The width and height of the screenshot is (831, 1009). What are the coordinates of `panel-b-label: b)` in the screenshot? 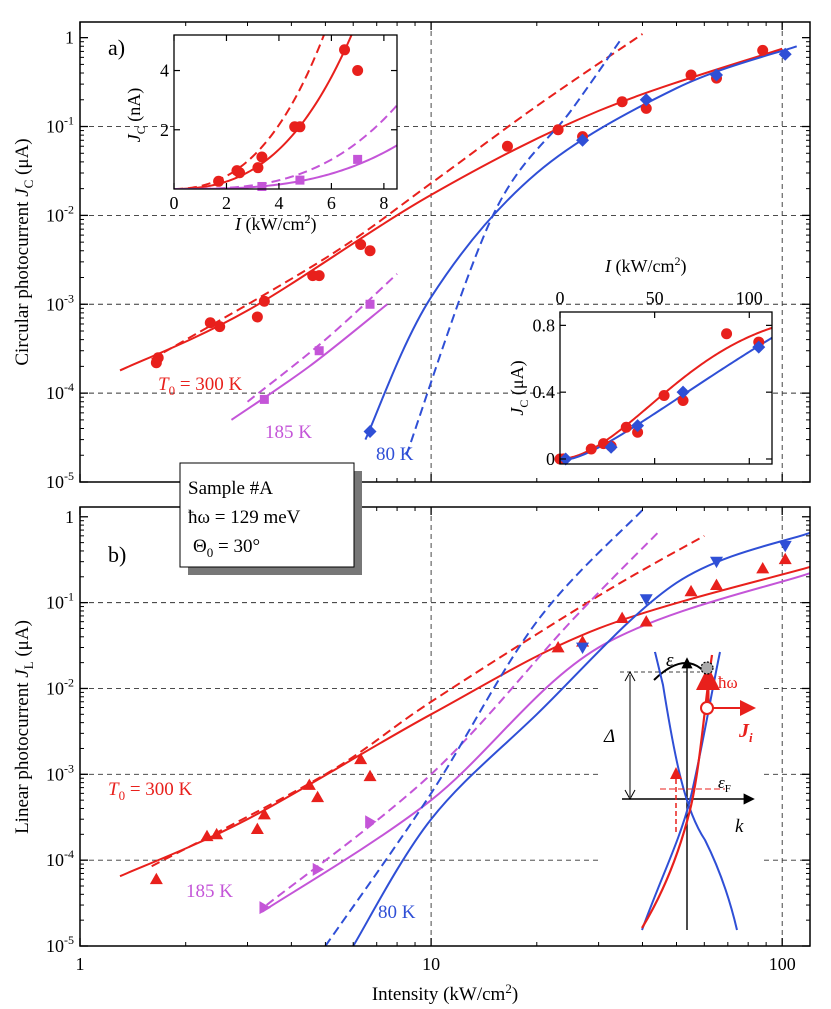 It's located at (117, 554).